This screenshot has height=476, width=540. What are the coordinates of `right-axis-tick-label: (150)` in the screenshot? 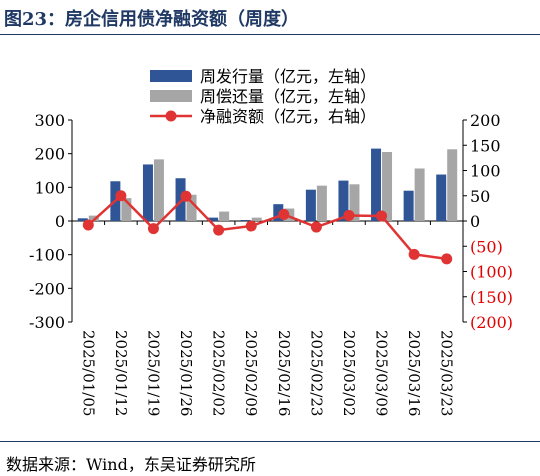 It's located at (491, 297).